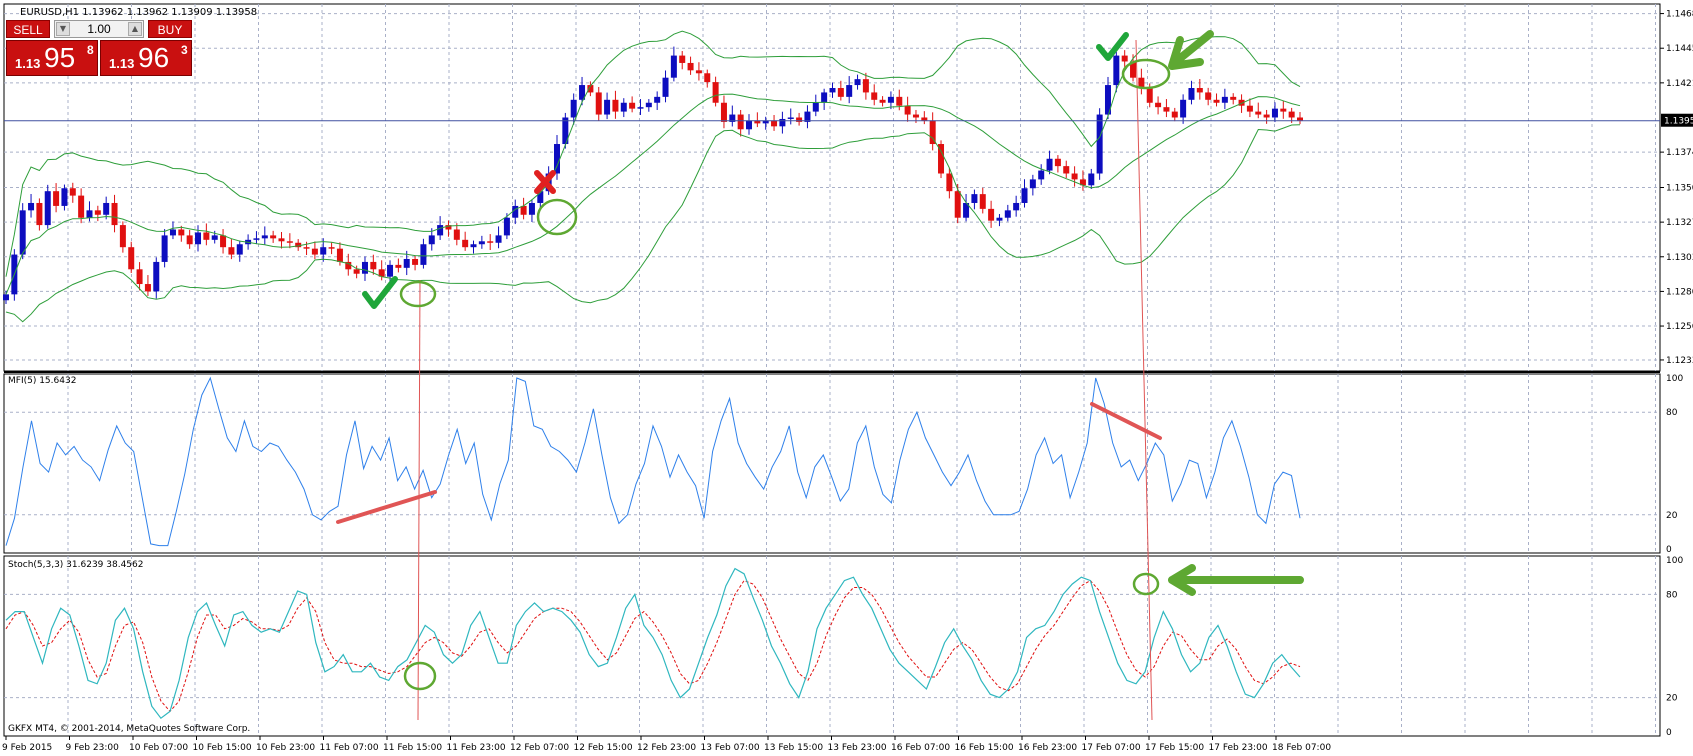 This screenshot has height=756, width=1693. I want to click on lot-decrease-icon: ▼, so click(63, 29).